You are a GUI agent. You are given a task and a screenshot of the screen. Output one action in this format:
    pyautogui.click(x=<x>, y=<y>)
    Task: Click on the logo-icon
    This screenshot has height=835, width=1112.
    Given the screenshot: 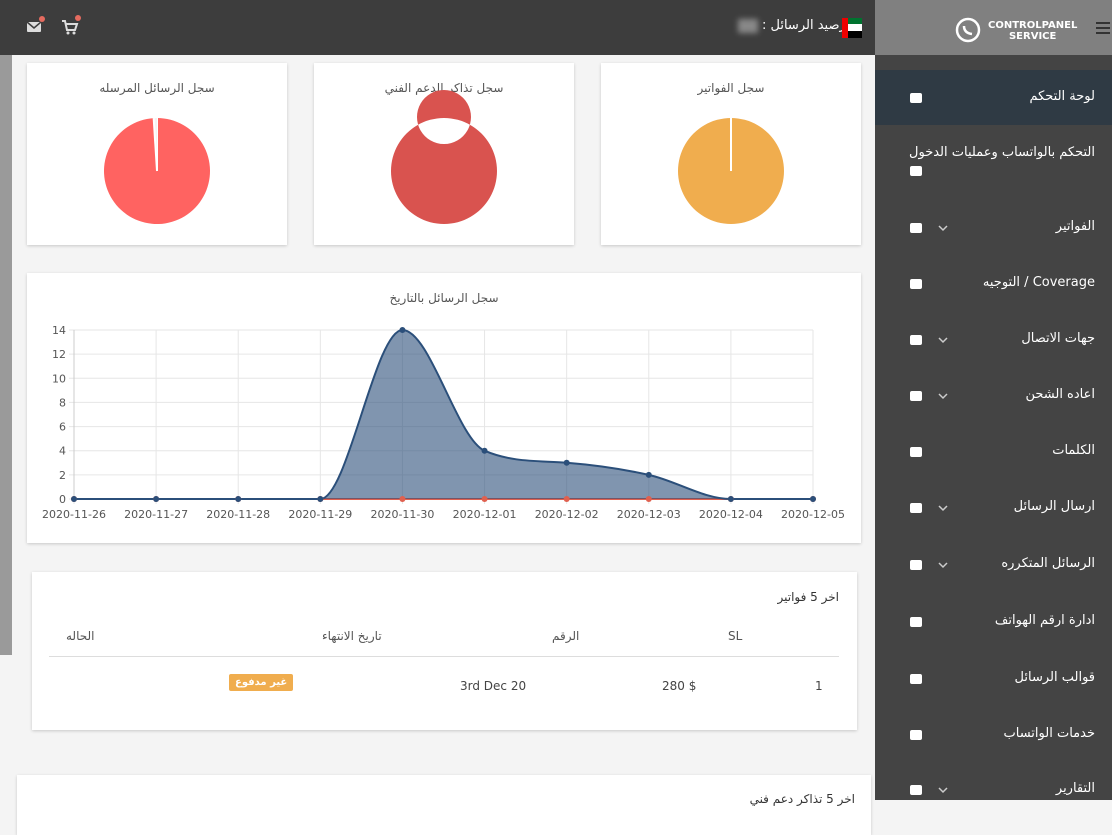 What is the action you would take?
    pyautogui.click(x=968, y=30)
    